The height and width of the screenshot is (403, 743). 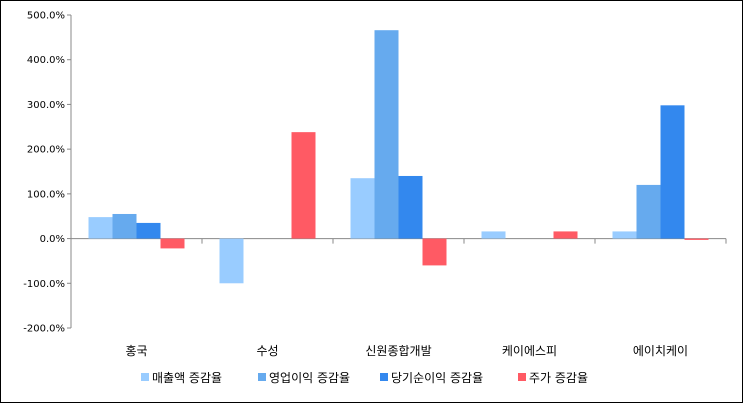 What do you see at coordinates (44, 284) in the screenshot?
I see `y-tick-label: -100.0%` at bounding box center [44, 284].